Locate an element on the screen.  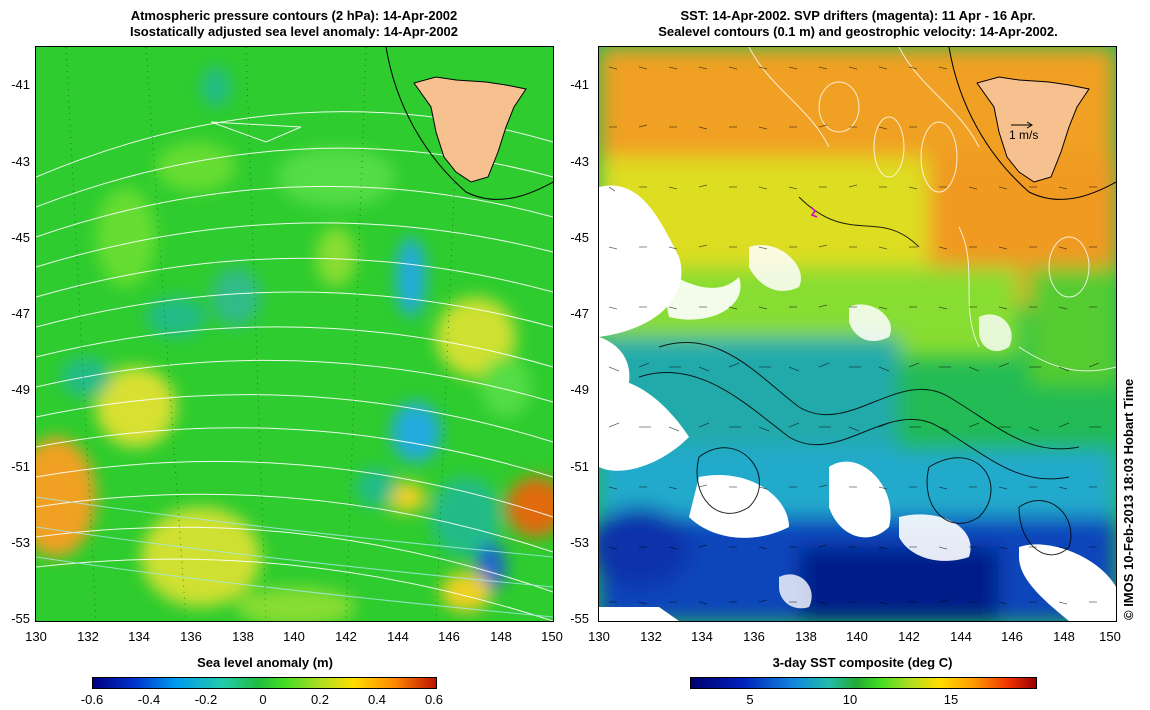
colorbar-label: 5 is located at coordinates (750, 699).